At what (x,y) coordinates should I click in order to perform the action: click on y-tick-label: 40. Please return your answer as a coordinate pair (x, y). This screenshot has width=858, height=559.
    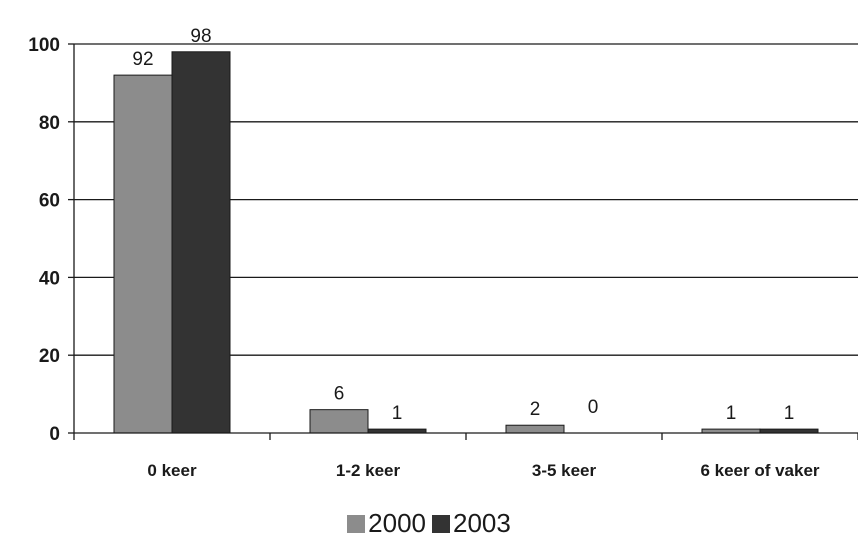
    Looking at the image, I should click on (49, 278).